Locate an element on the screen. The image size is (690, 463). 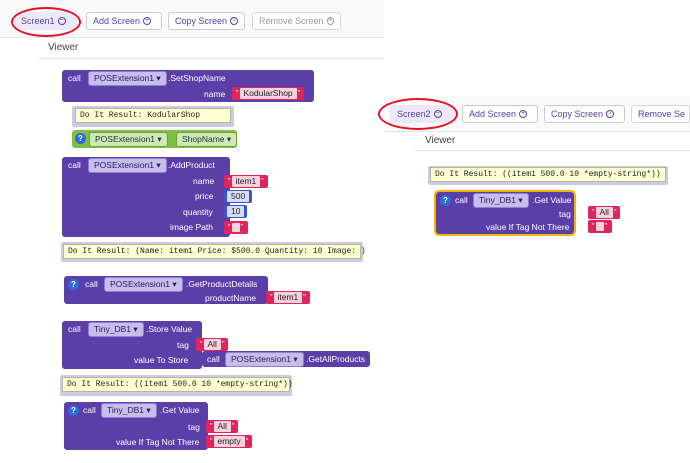
param-label: price is located at coordinates (204, 196).